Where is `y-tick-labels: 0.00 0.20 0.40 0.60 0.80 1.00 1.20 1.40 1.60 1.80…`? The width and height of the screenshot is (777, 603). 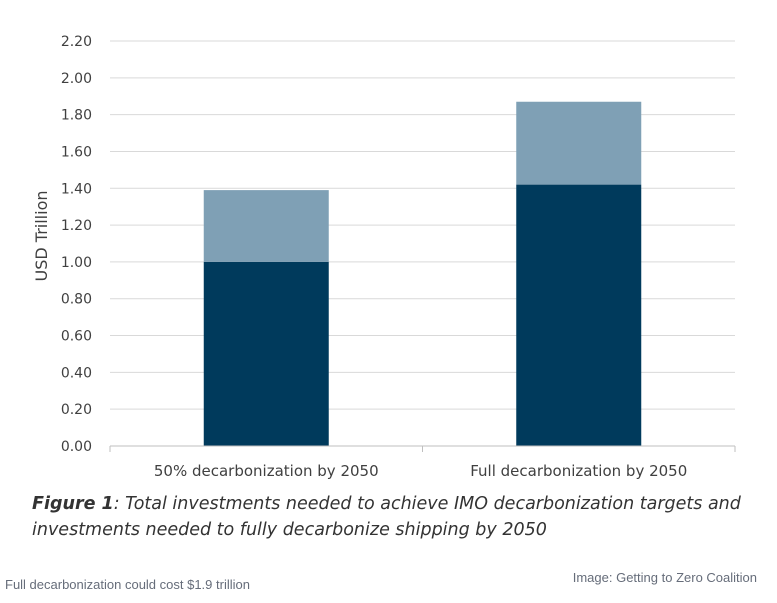 y-tick-labels: 0.00 0.20 0.40 0.60 0.80 1.00 1.20 1.40 1.60 1.80… is located at coordinates (76, 244).